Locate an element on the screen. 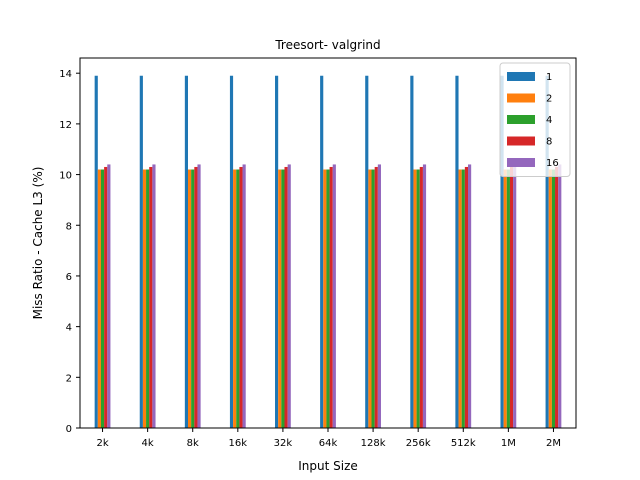 This screenshot has width=640, height=480. bar-series-1-2k is located at coordinates (96, 252).